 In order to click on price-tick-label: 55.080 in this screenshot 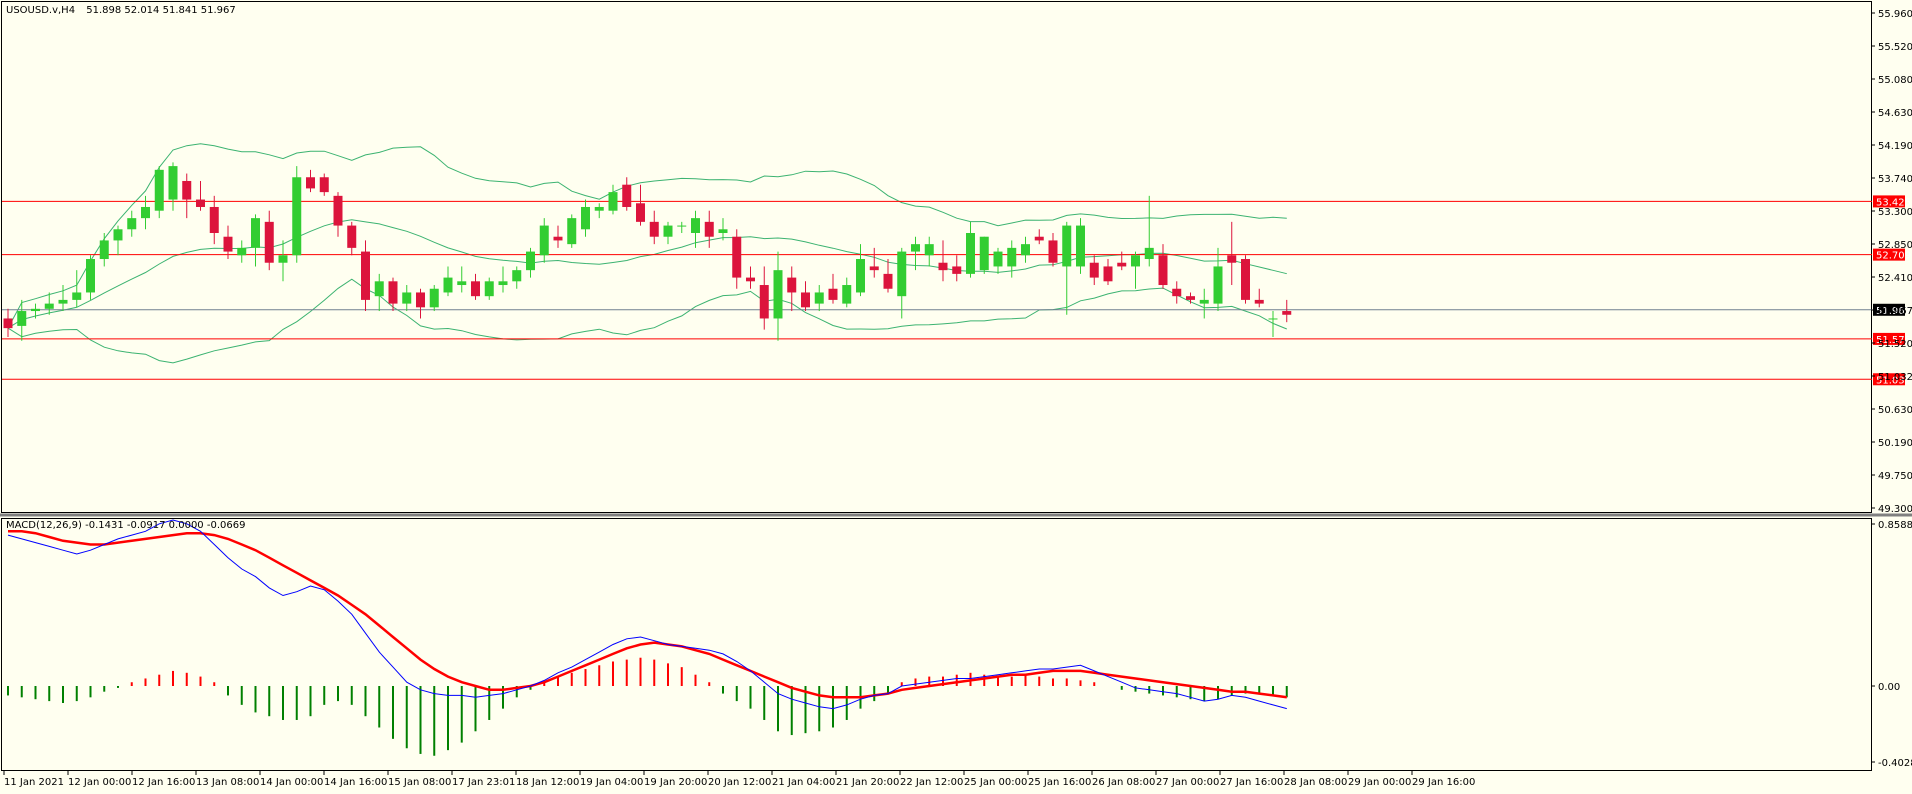, I will do `click(1895, 80)`.